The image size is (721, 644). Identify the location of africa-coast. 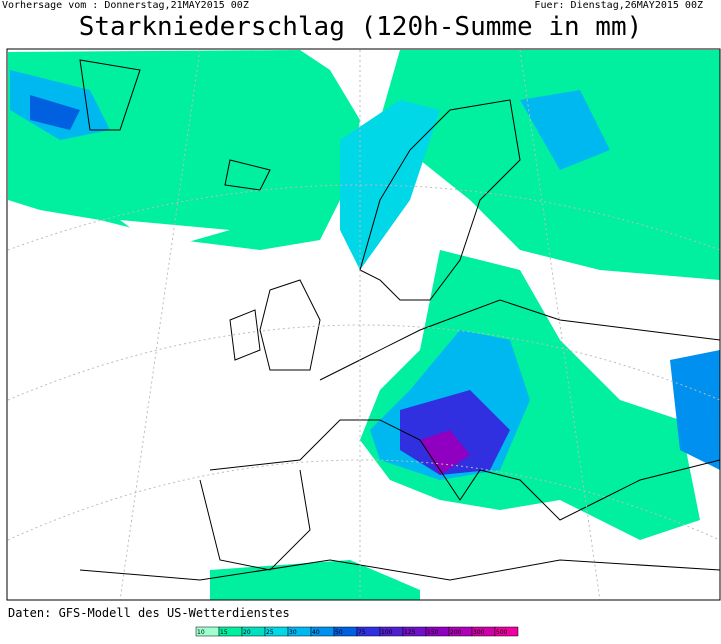
(400, 570).